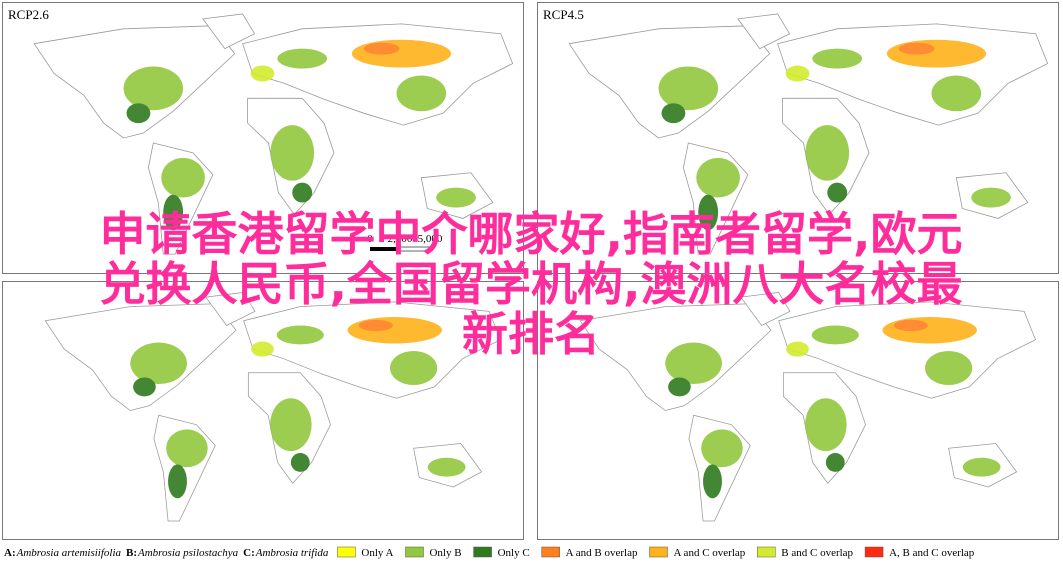  Describe the element at coordinates (28, 14) in the screenshot. I see `panel-label: RCP2.6` at that location.